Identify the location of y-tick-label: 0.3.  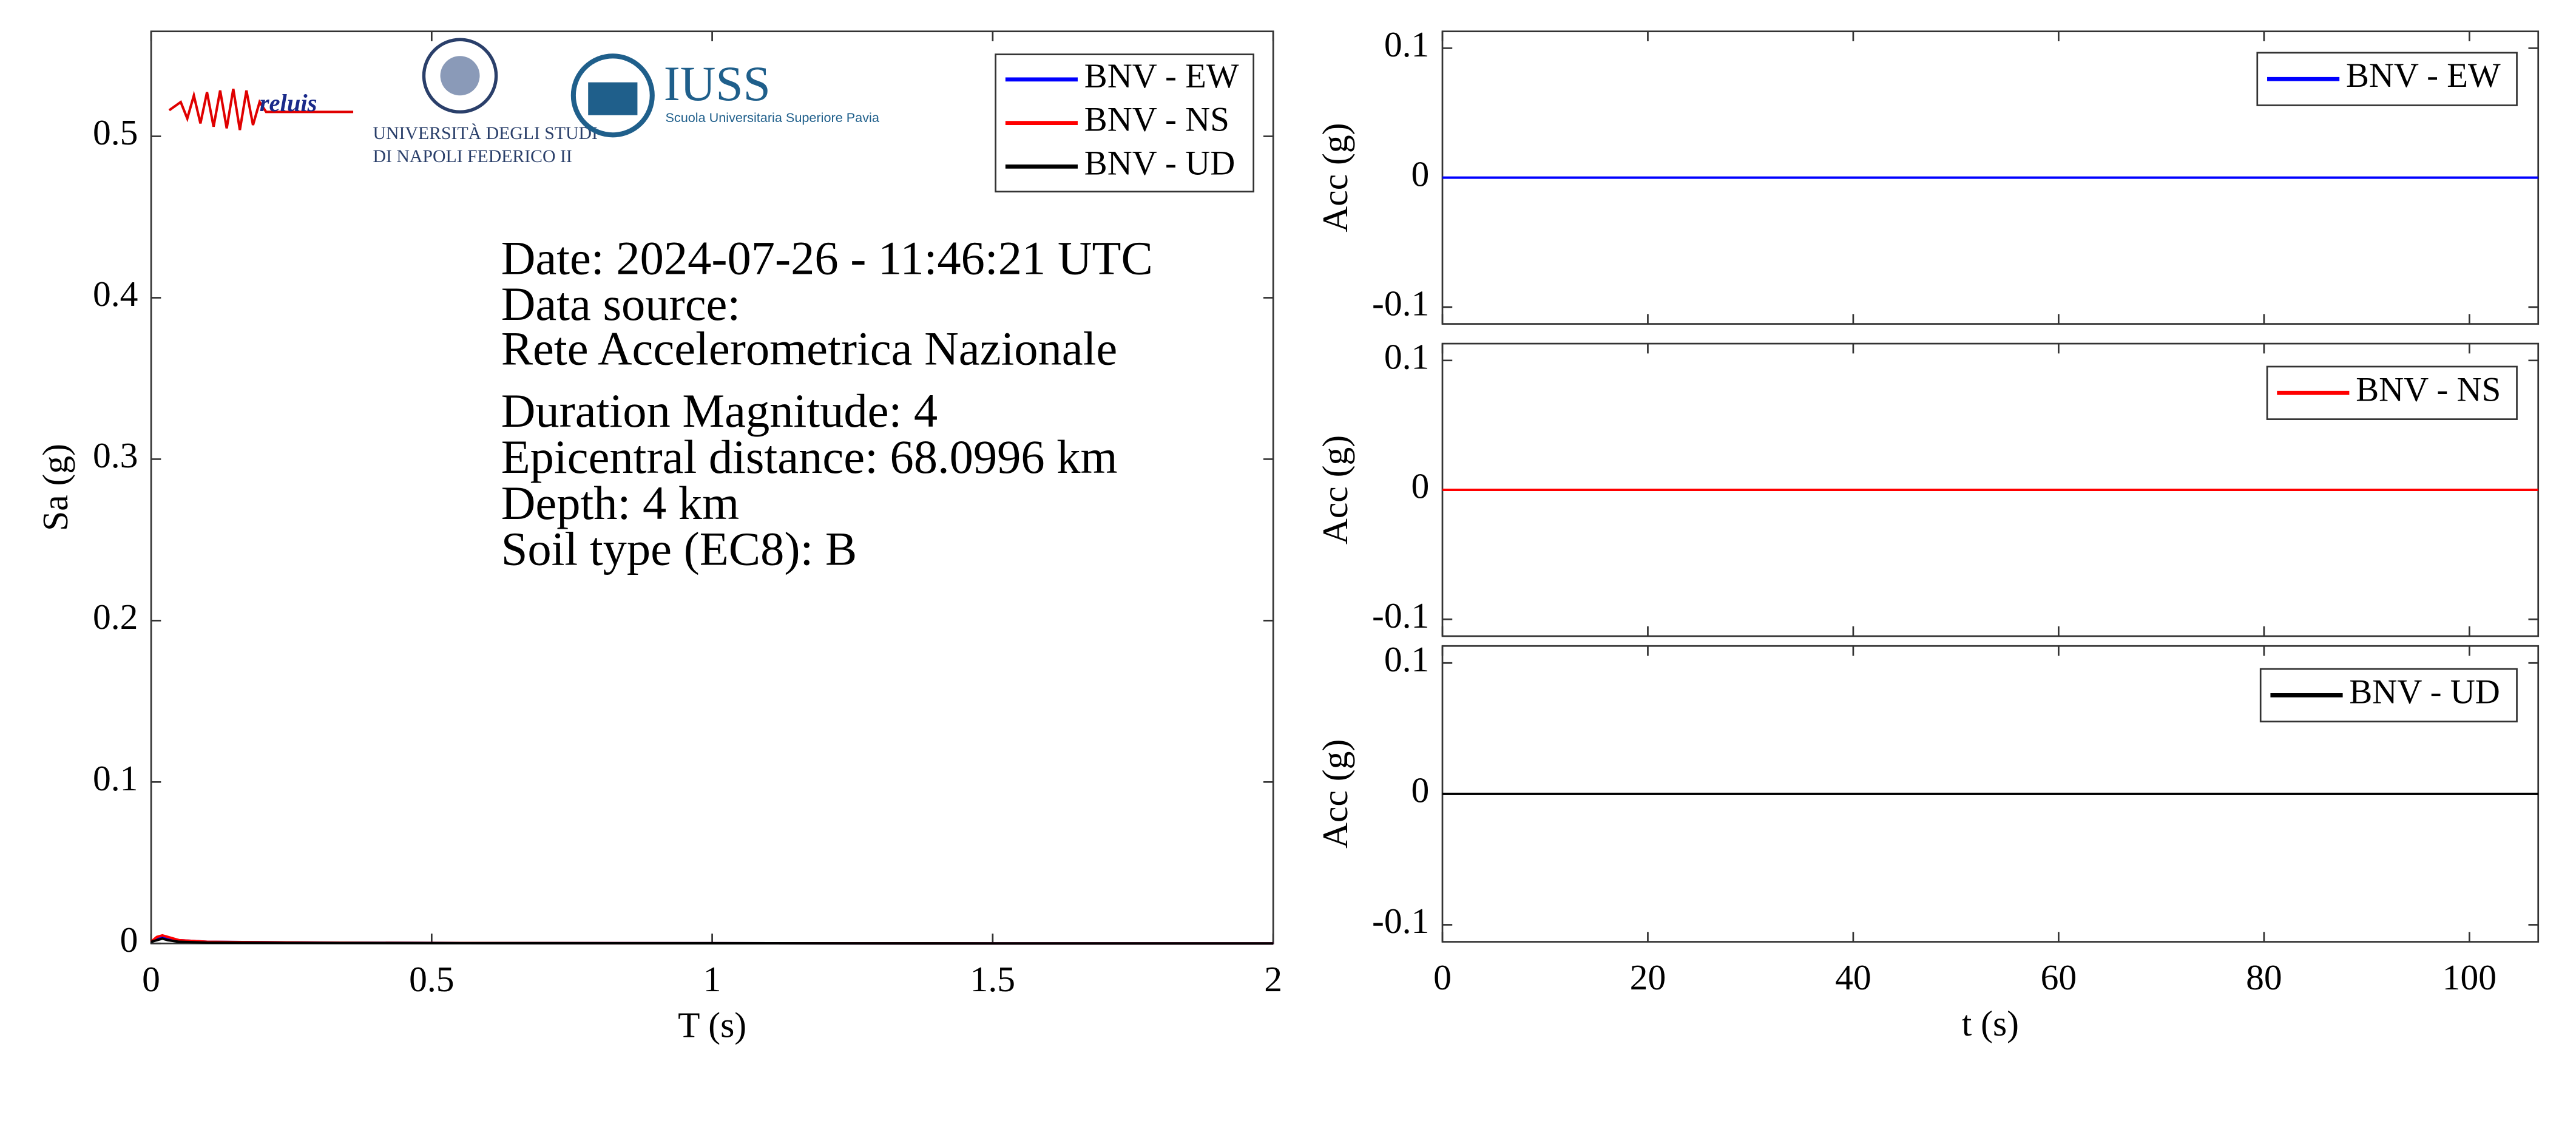
(115, 455).